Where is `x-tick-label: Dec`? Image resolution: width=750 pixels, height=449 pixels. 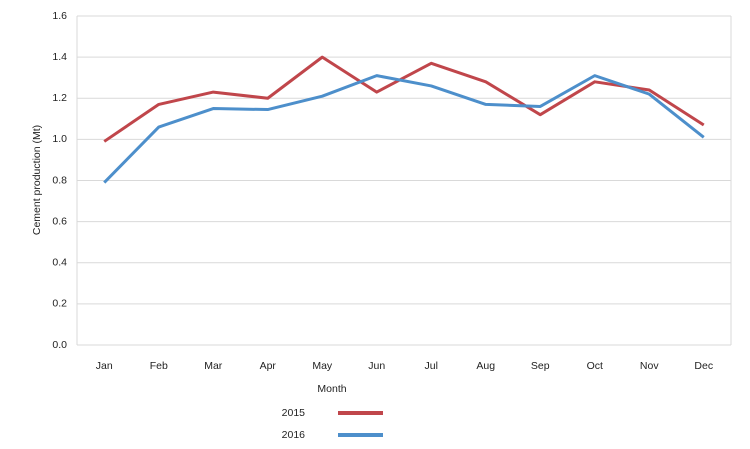 x-tick-label: Dec is located at coordinates (703, 366).